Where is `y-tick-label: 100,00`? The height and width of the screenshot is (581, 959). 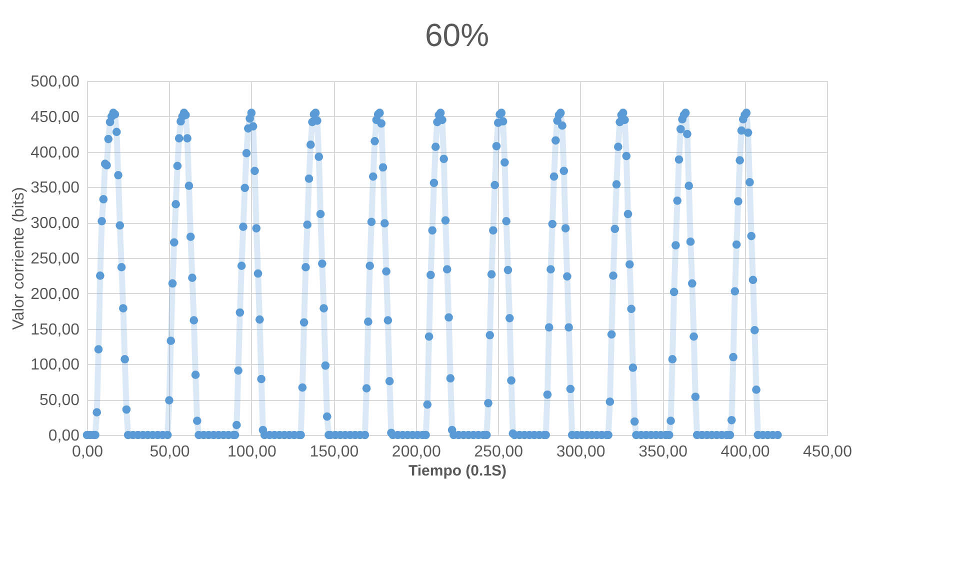
y-tick-label: 100,00 is located at coordinates (55, 365).